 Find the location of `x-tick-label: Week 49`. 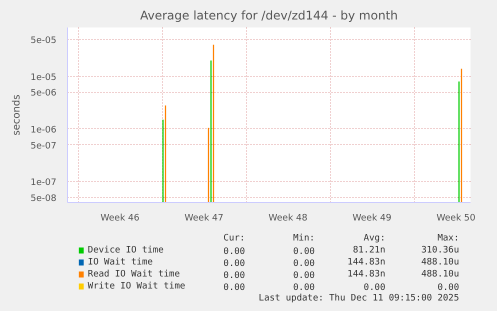

x-tick-label: Week 49 is located at coordinates (372, 219).